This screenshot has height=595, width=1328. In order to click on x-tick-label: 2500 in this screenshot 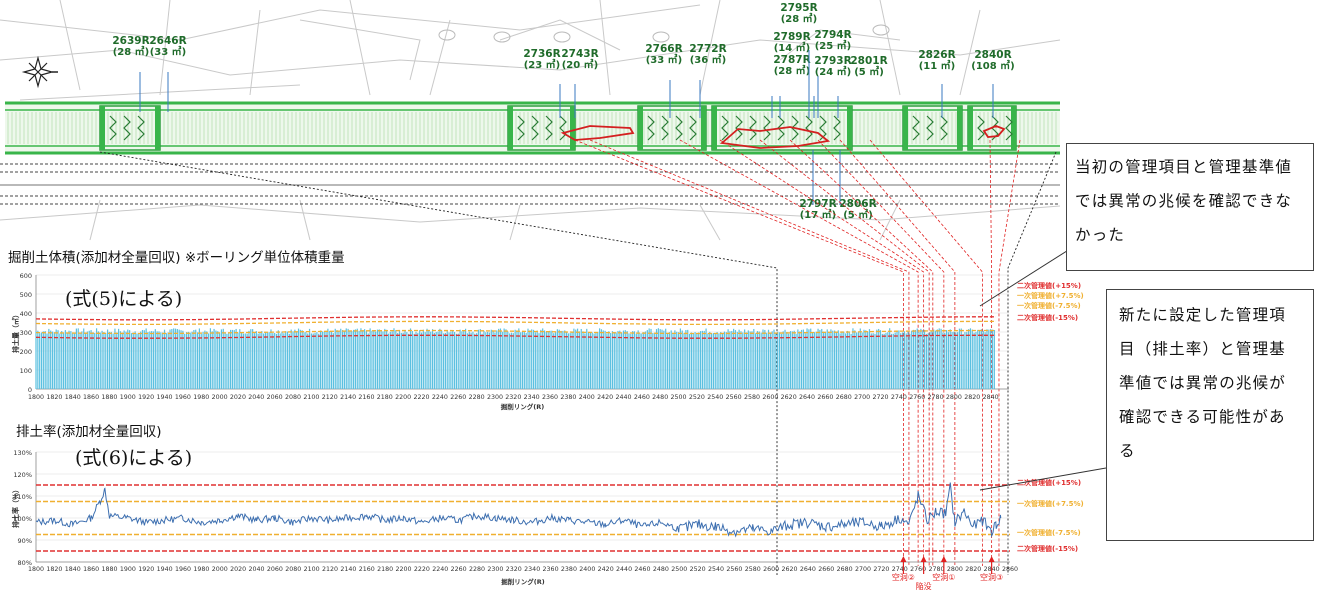, I will do `click(679, 397)`.